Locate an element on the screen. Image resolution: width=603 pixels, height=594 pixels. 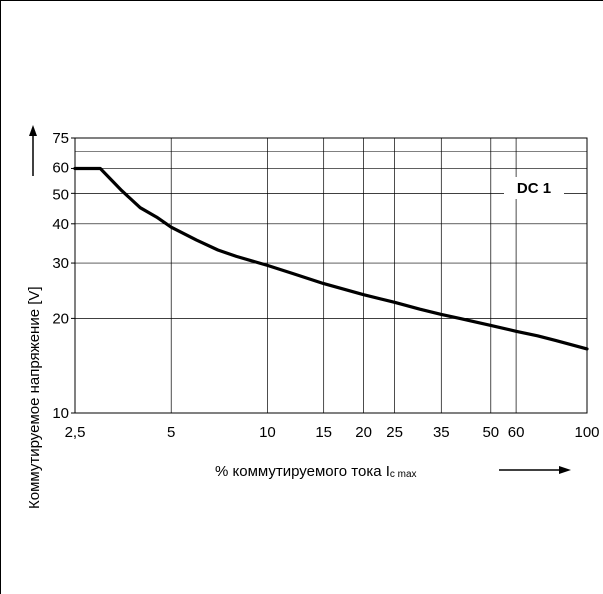
y-axis-arrow is located at coordinates (33, 150).